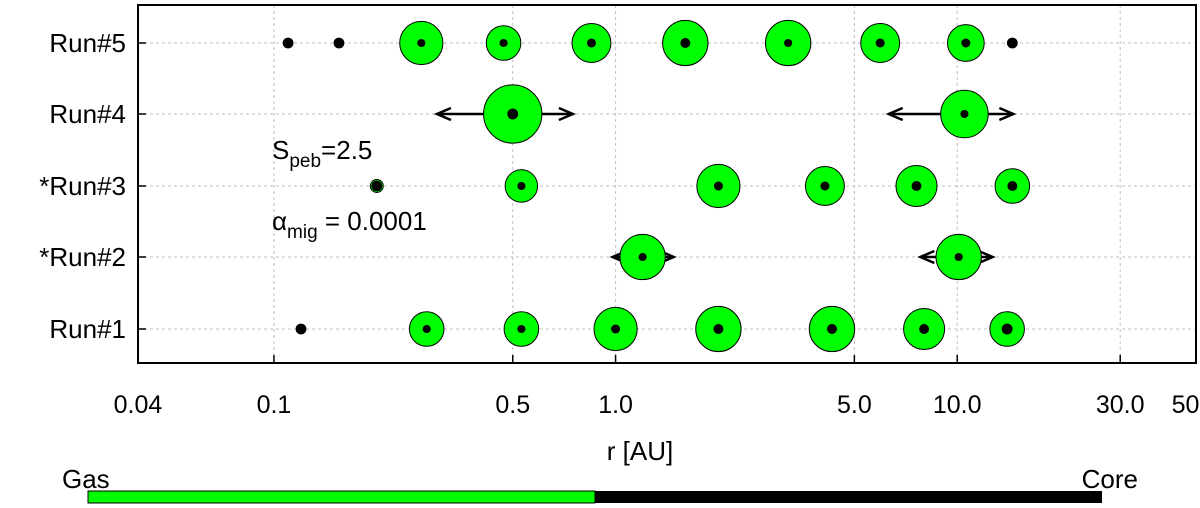 Image resolution: width=1200 pixels, height=508 pixels. I want to click on composition-bar-right-label: Core, so click(1110, 479).